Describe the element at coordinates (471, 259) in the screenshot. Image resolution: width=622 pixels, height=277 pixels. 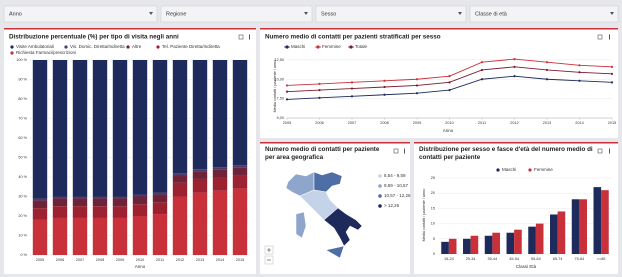
I see `x-tick-label: 25-34` at that location.